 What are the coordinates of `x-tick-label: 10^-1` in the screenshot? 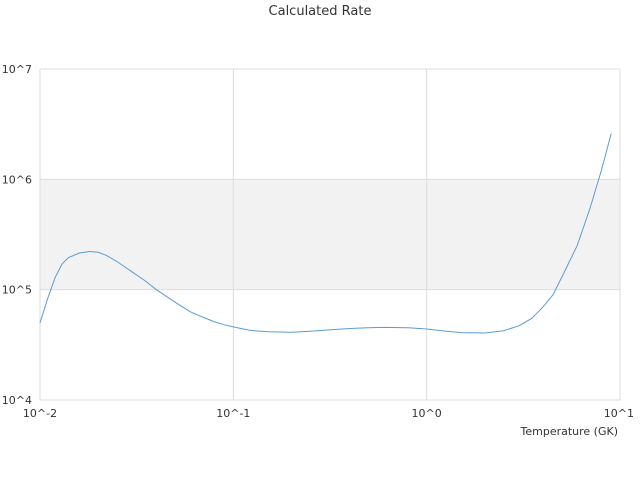 It's located at (233, 413).